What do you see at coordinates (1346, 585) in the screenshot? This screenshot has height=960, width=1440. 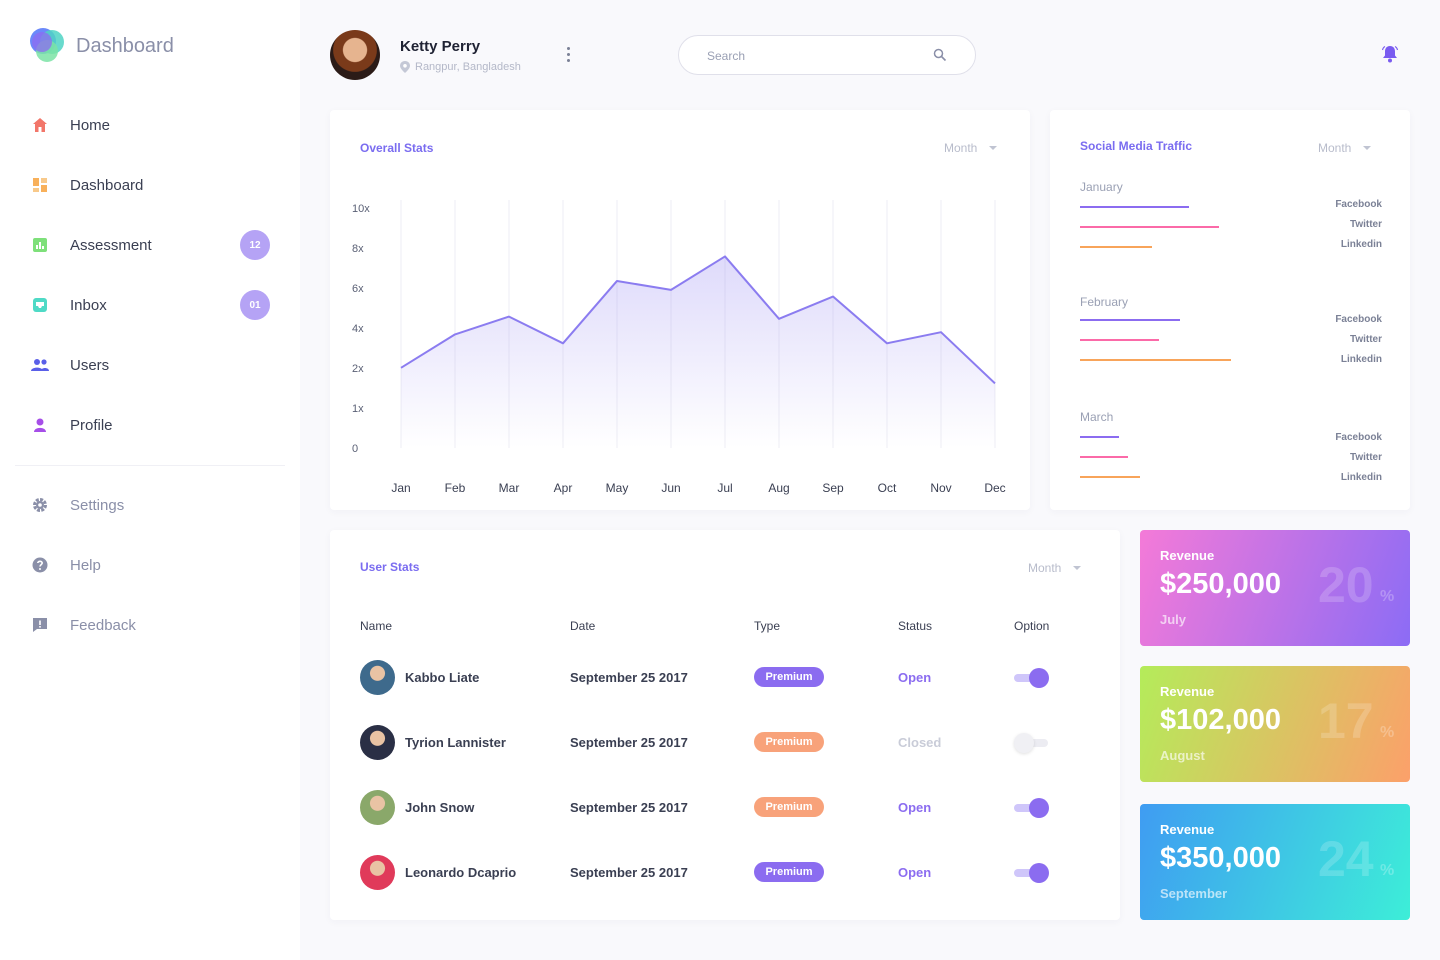 I see `revenue-percent: 20` at bounding box center [1346, 585].